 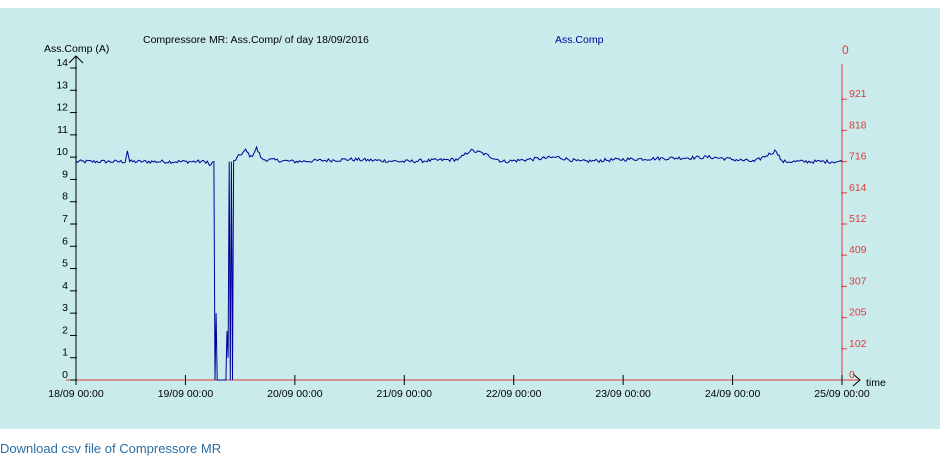 What do you see at coordinates (65, 197) in the screenshot?
I see `y-left-tick-label: 8` at bounding box center [65, 197].